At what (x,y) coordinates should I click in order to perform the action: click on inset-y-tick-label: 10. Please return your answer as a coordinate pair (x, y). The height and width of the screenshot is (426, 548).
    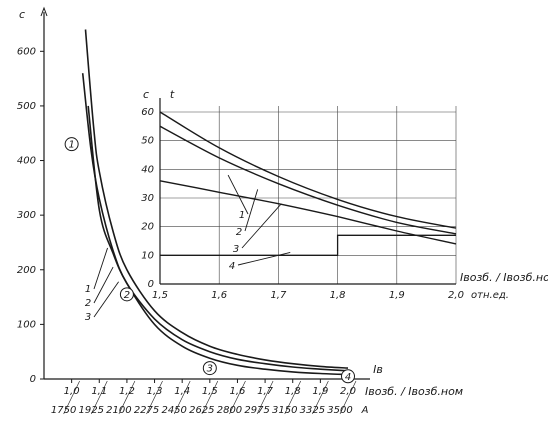
    Looking at the image, I should click on (147, 255).